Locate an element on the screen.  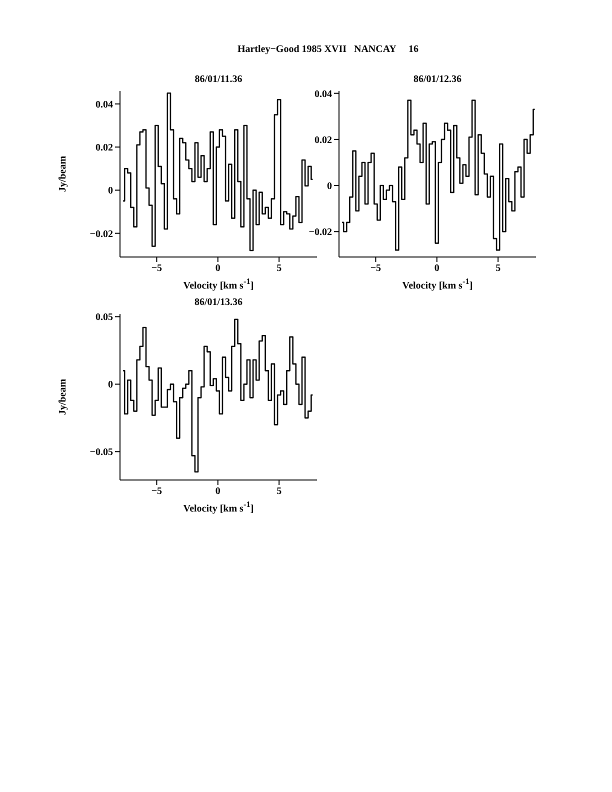
chart-subtitle: 86/01/13.36 is located at coordinates (218, 302).